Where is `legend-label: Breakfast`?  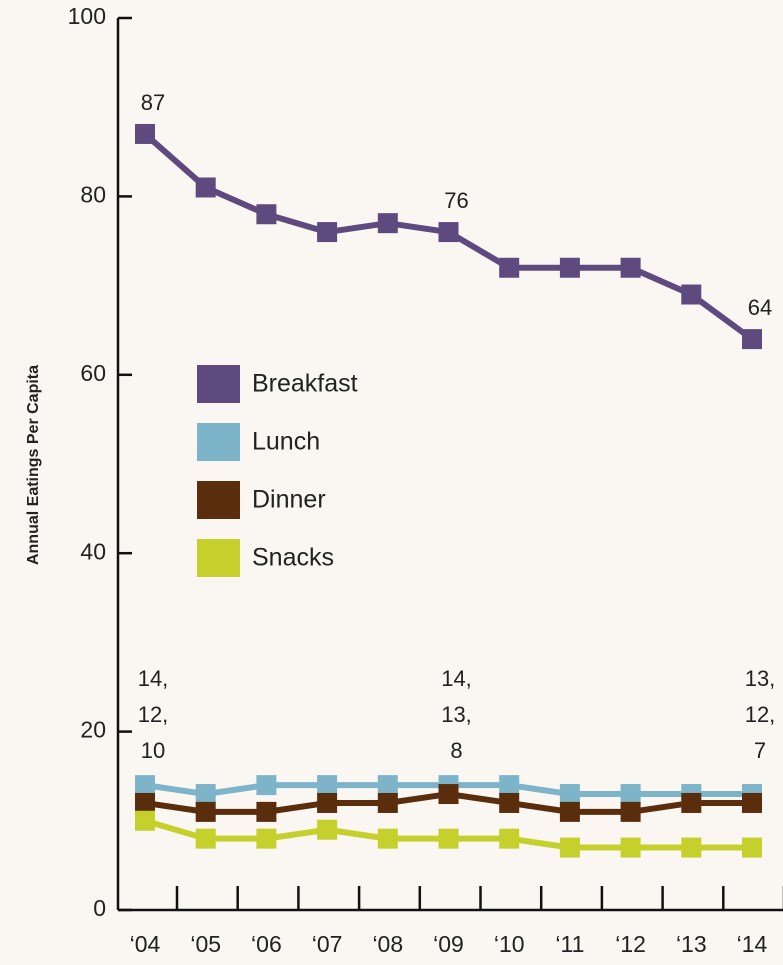 legend-label: Breakfast is located at coordinates (305, 384).